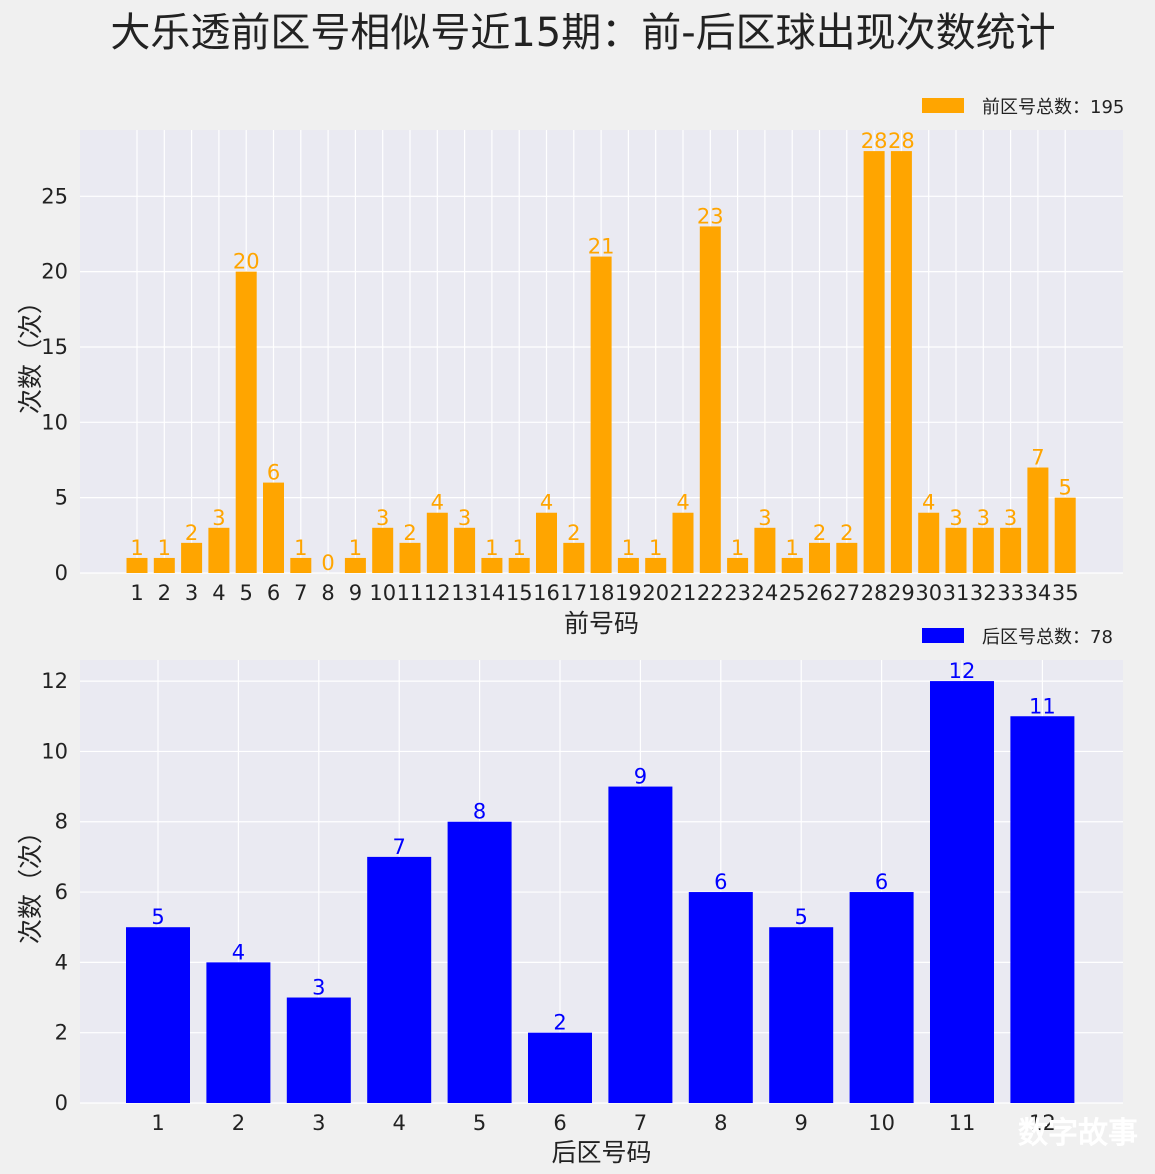 This screenshot has height=1174, width=1155. Describe the element at coordinates (1065, 593) in the screenshot. I see `front-x-tick-label: 35` at that location.